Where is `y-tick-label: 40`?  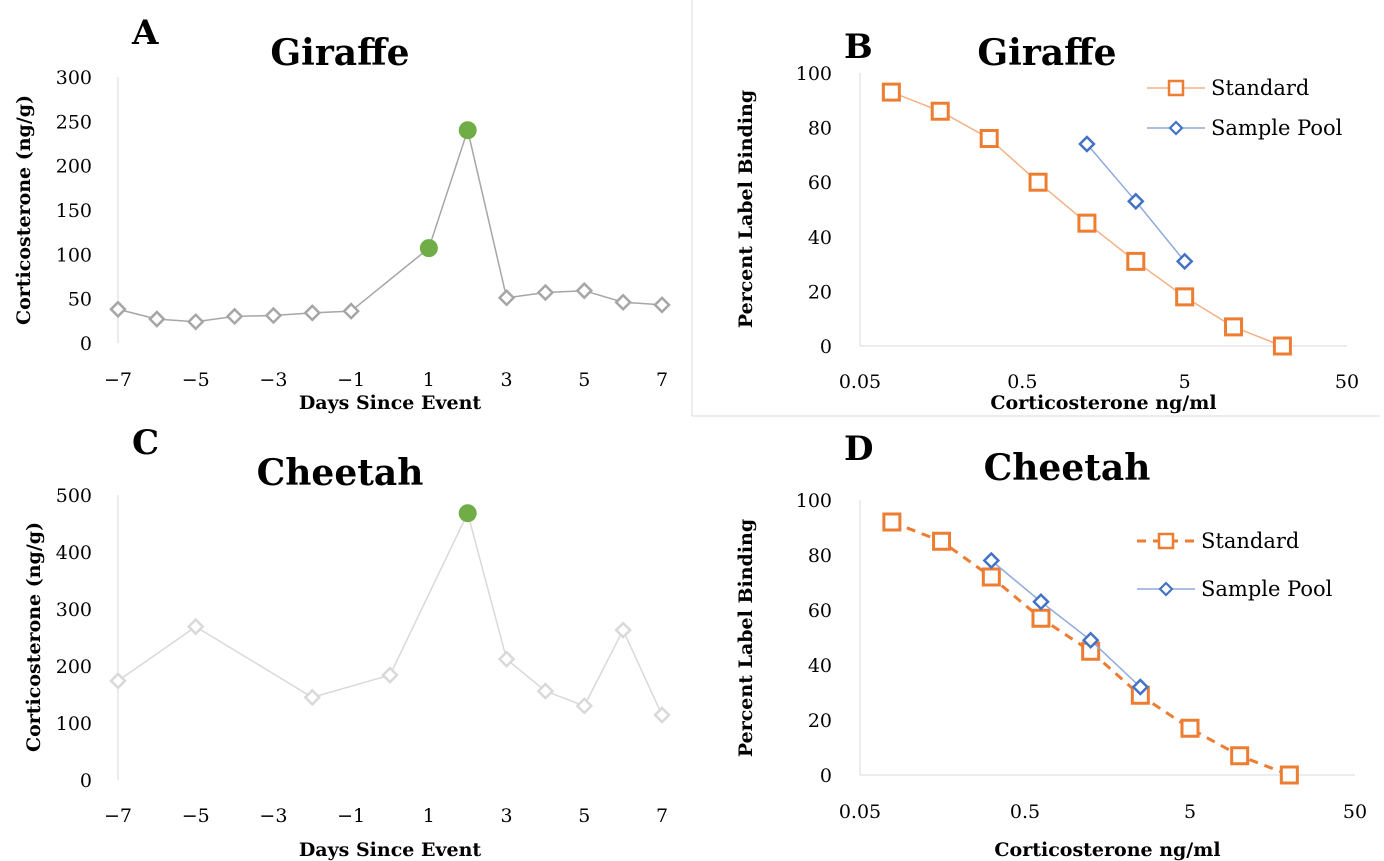
y-tick-label: 40 is located at coordinates (820, 238).